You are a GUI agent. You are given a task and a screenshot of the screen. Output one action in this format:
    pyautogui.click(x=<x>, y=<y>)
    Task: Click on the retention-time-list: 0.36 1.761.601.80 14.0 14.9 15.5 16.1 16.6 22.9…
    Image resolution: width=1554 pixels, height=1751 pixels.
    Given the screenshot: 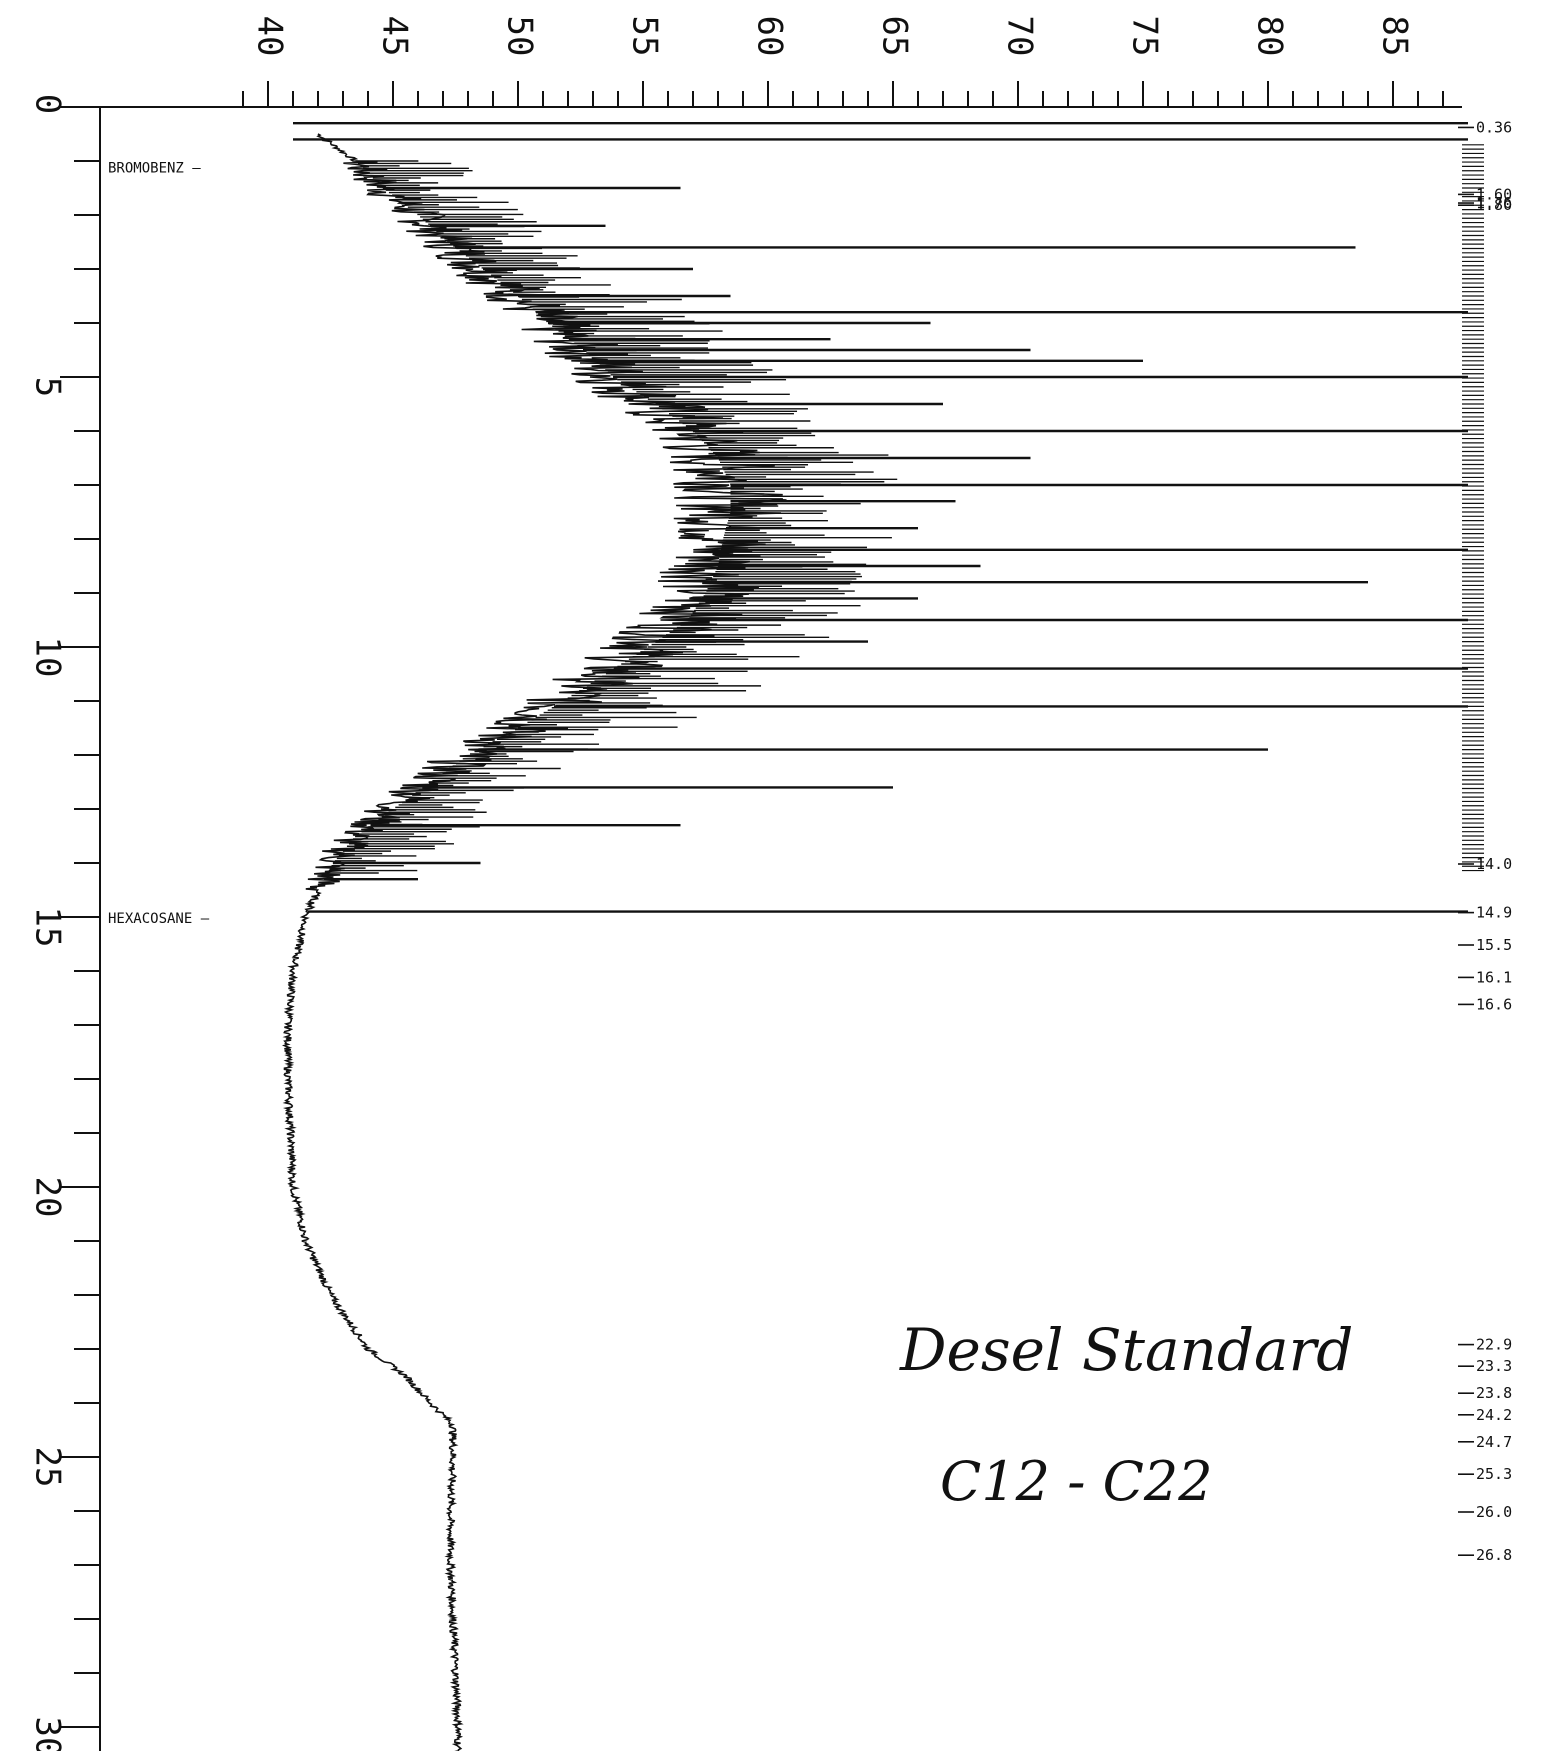 What is the action you would take?
    pyautogui.click(x=1485, y=841)
    